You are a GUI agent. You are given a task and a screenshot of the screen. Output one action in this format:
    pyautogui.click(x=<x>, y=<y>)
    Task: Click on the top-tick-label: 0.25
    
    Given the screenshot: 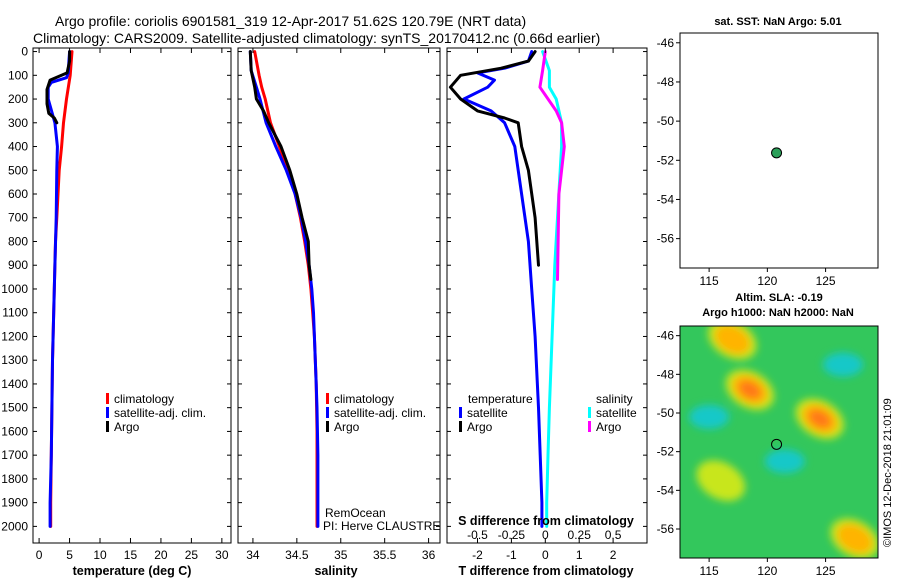 What is the action you would take?
    pyautogui.click(x=580, y=535)
    